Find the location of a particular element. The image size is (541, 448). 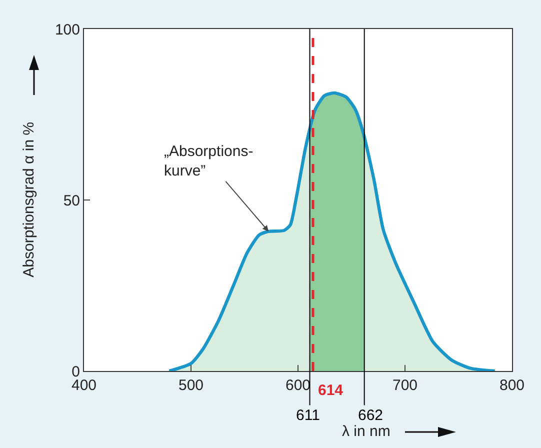

annotation: „Absorptions- kurve” is located at coordinates (209, 161).